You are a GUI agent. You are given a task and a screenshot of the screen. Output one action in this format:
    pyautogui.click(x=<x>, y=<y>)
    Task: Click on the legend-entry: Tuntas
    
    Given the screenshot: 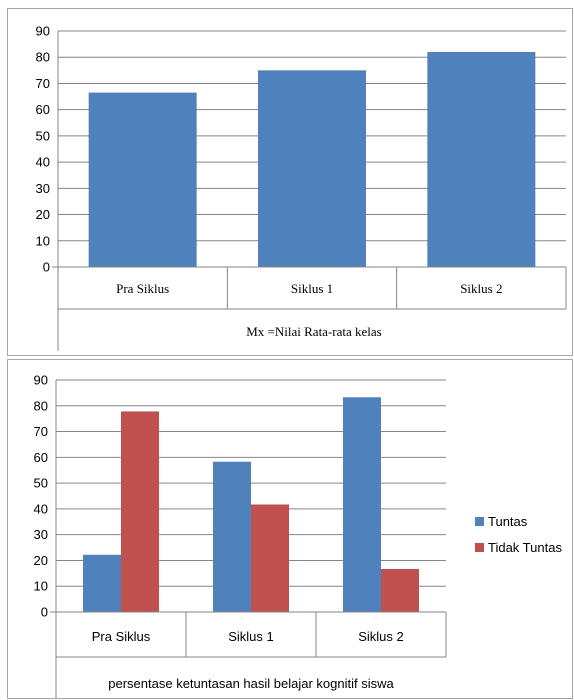 What is the action you would take?
    pyautogui.click(x=508, y=521)
    